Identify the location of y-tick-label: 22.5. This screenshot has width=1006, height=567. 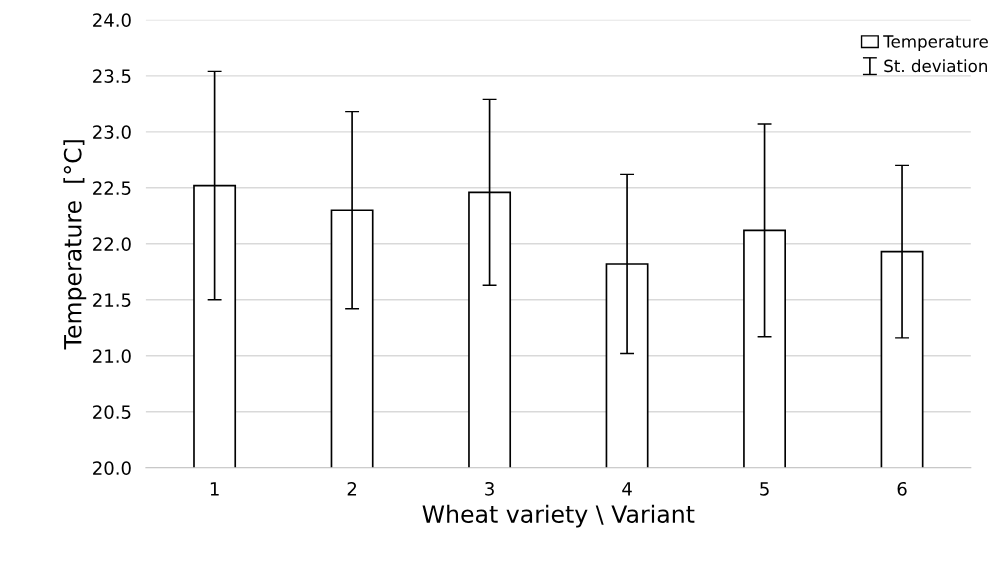
(112, 188).